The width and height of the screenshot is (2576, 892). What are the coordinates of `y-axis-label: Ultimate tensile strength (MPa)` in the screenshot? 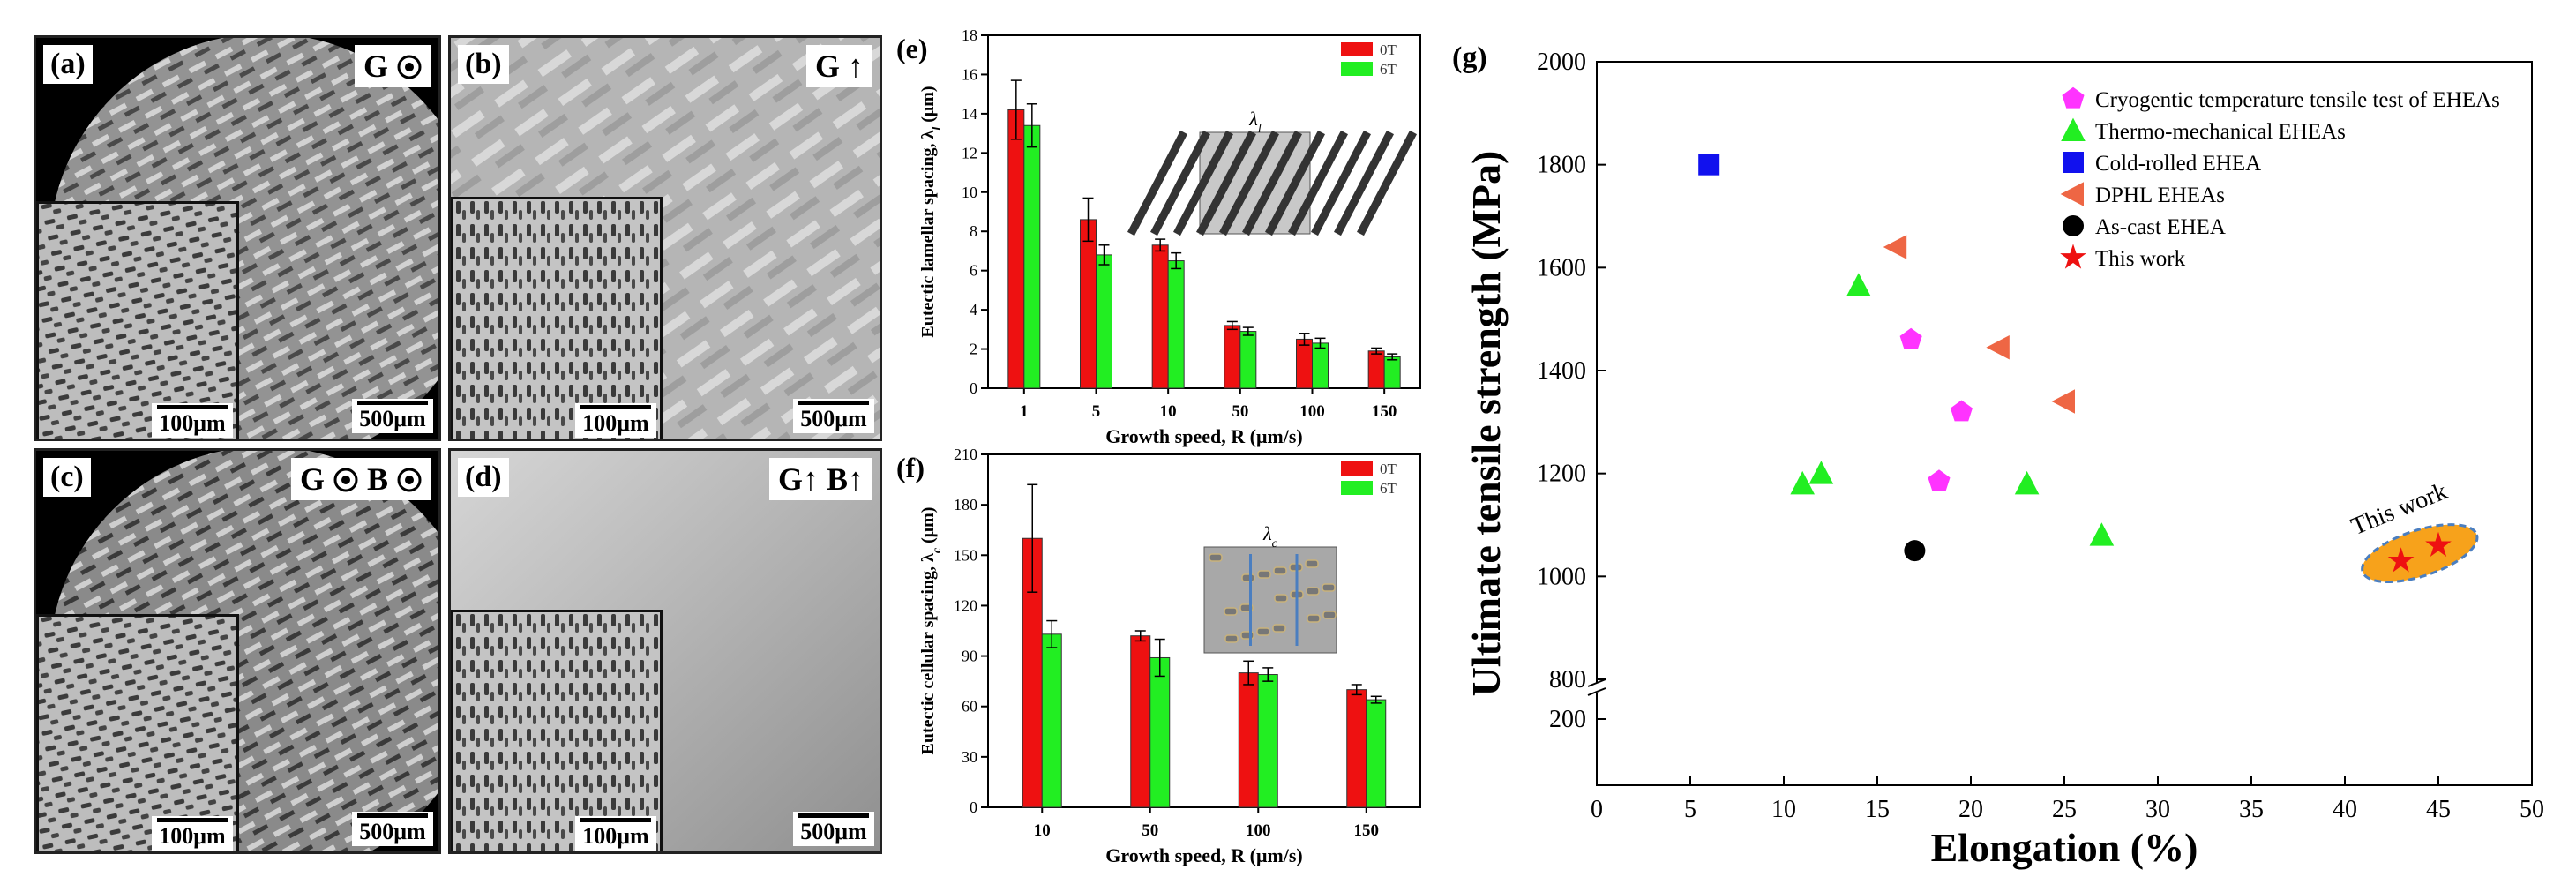 It's located at (1487, 424).